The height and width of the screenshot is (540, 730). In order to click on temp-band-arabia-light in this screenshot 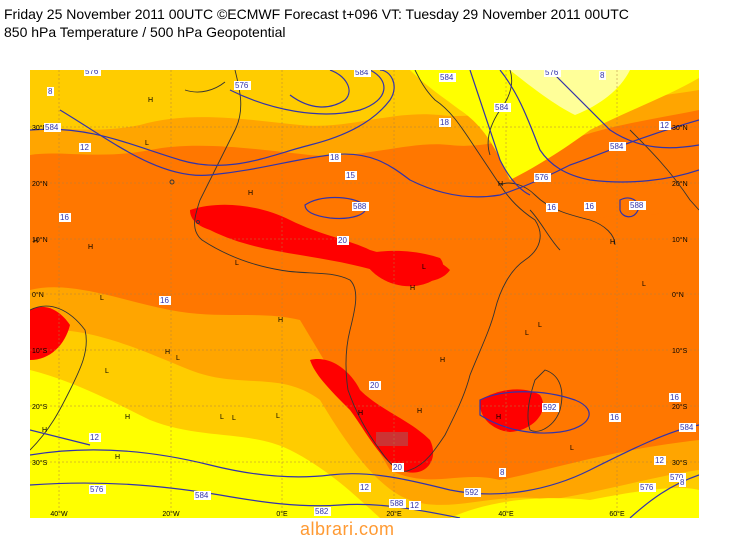, I will do `click(554, 125)`.